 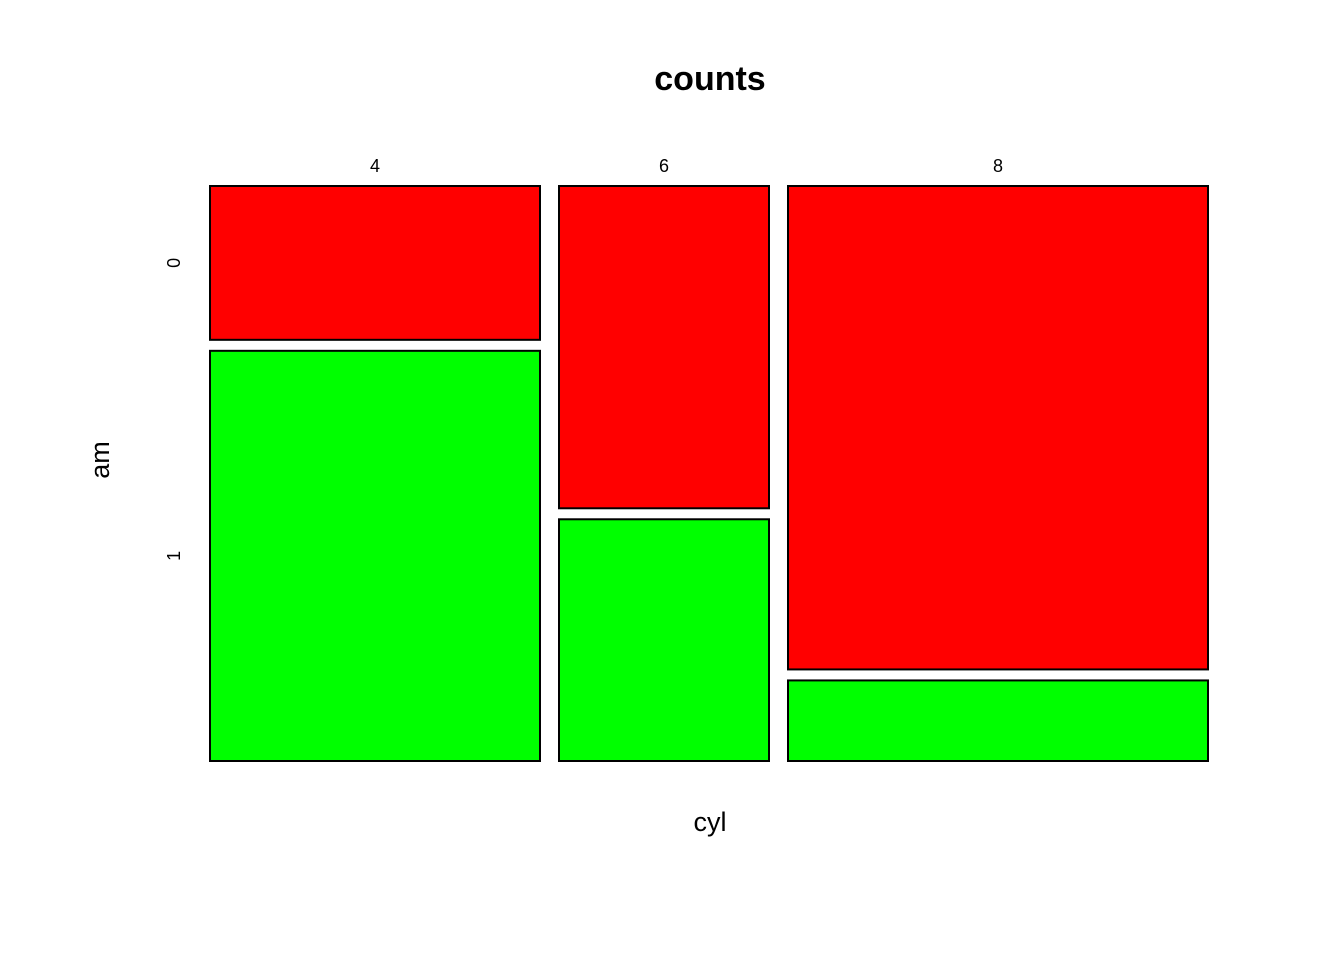 I want to click on y-tick-label: 1, so click(x=174, y=556).